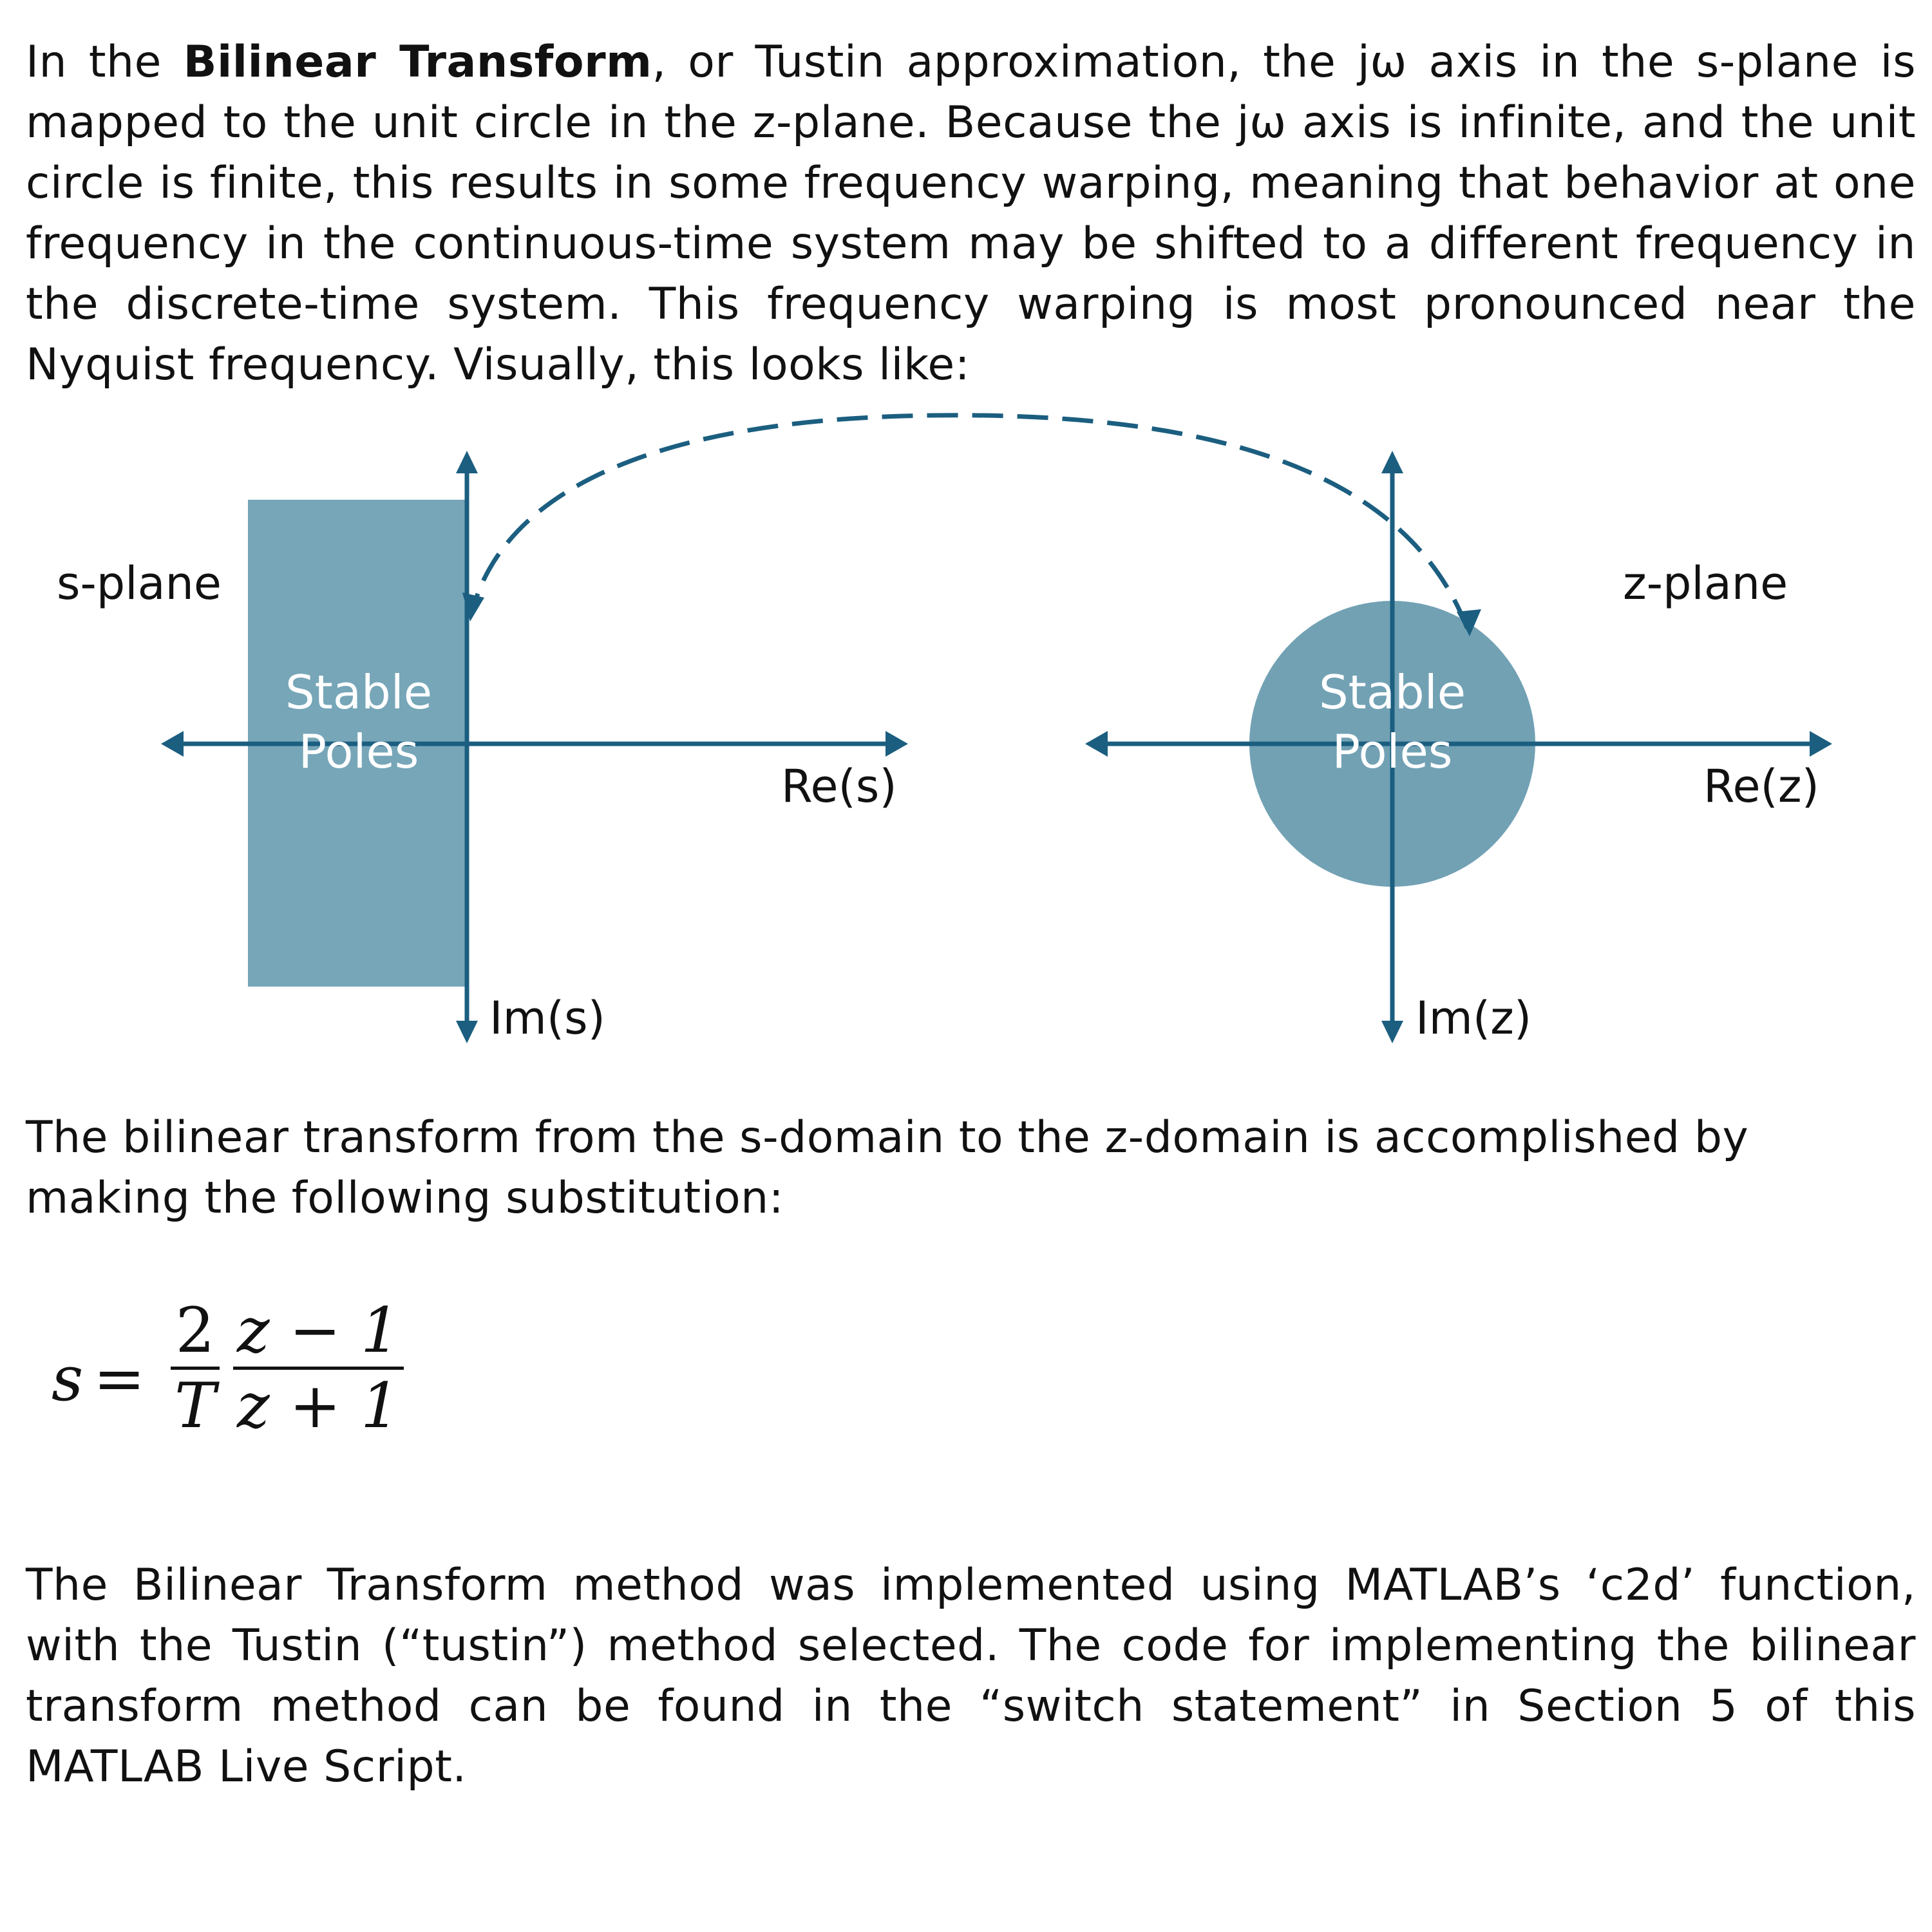 This screenshot has height=1932, width=1932. Describe the element at coordinates (105, 62) in the screenshot. I see `intro-lead: In the` at that location.